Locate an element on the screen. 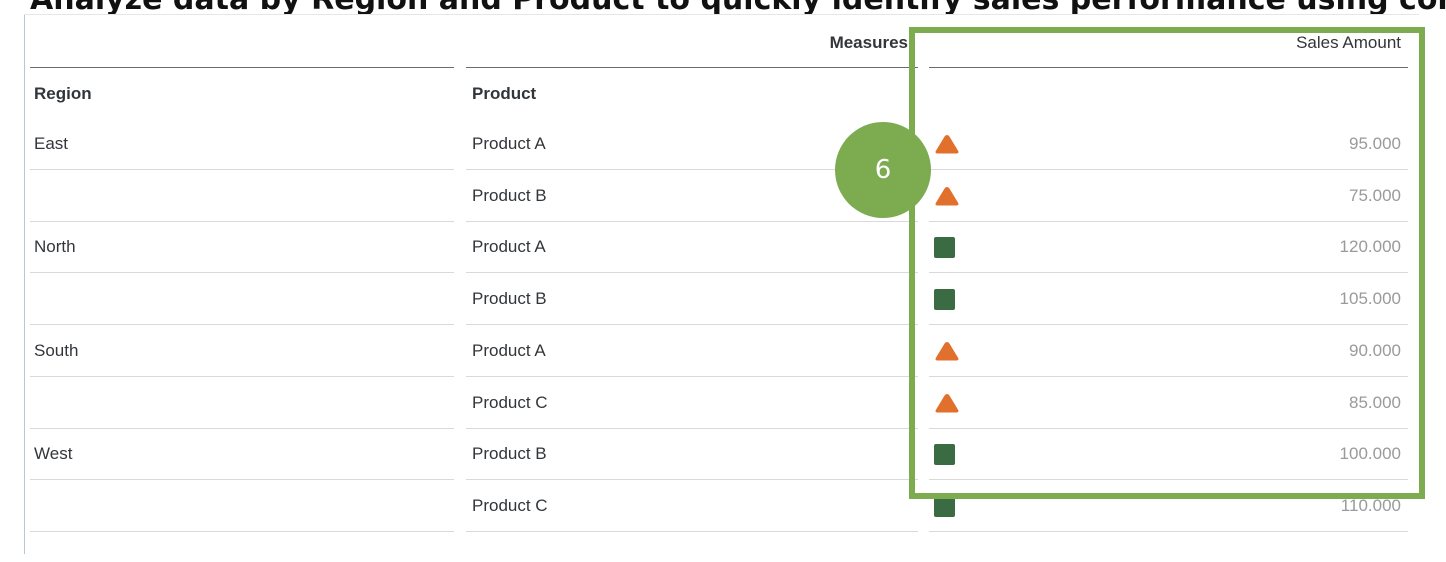 This screenshot has width=1446, height=562. table-top-border is located at coordinates (721, 14).